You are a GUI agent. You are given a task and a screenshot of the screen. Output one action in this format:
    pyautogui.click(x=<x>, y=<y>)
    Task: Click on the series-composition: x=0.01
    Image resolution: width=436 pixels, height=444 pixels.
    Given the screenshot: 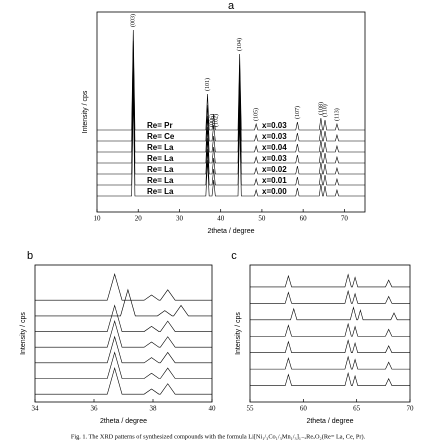 What is the action you would take?
    pyautogui.click(x=274, y=180)
    